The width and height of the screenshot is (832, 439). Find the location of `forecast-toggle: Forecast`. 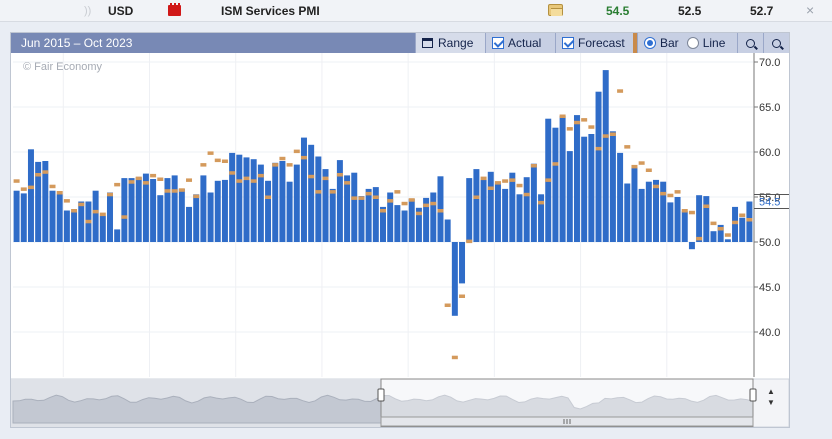

forecast-toggle: Forecast is located at coordinates (596, 43).